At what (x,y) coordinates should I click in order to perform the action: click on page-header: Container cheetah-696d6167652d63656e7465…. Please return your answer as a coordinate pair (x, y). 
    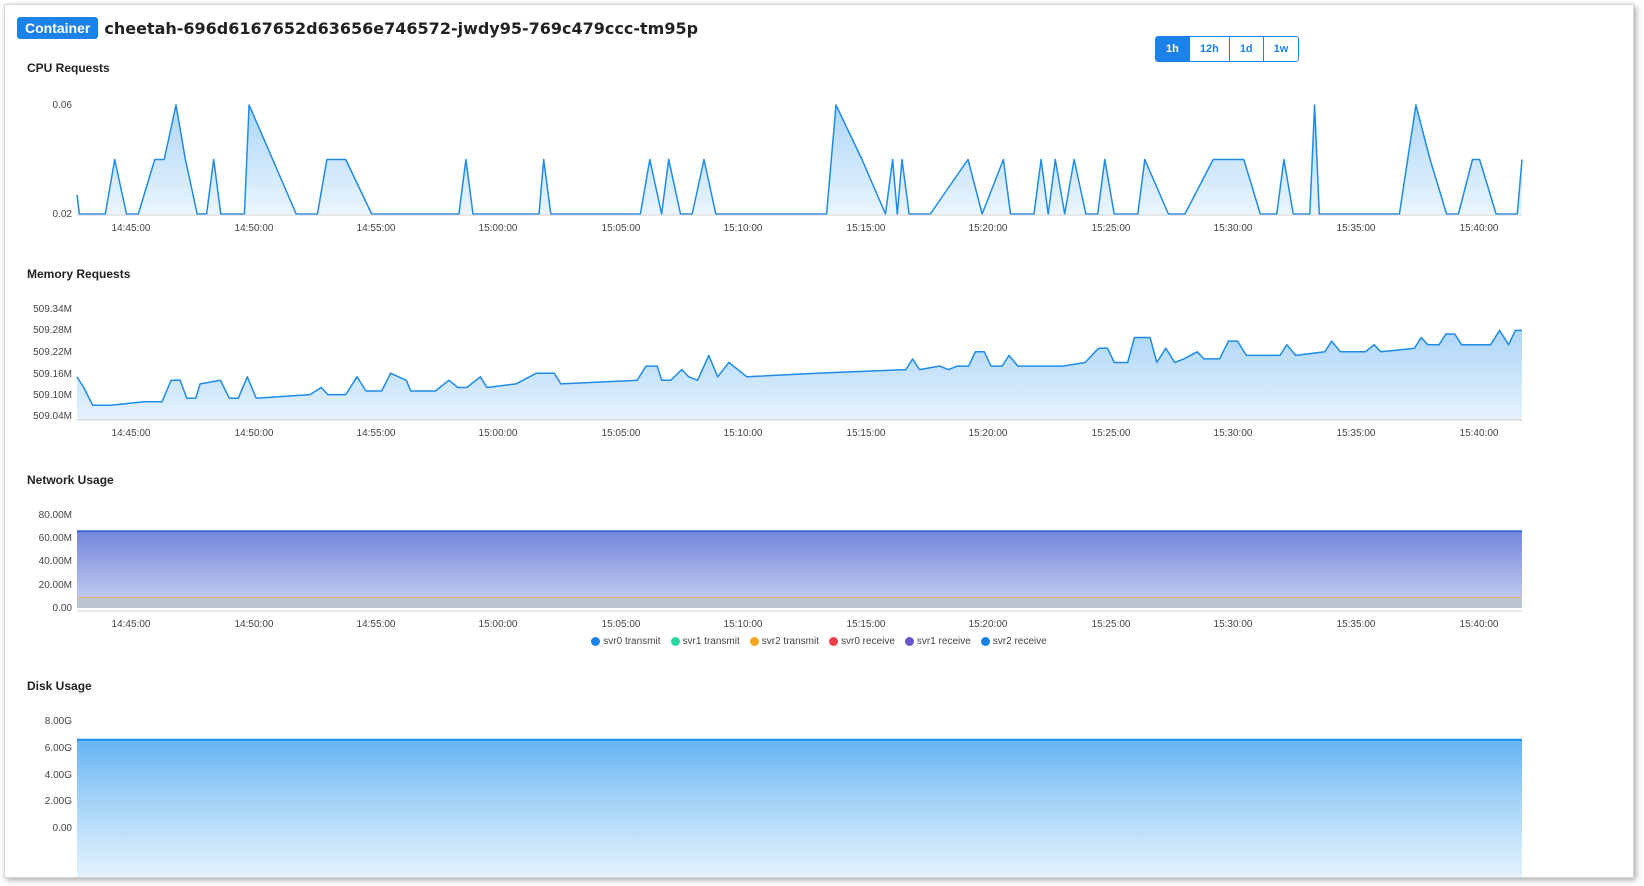
    Looking at the image, I should click on (357, 28).